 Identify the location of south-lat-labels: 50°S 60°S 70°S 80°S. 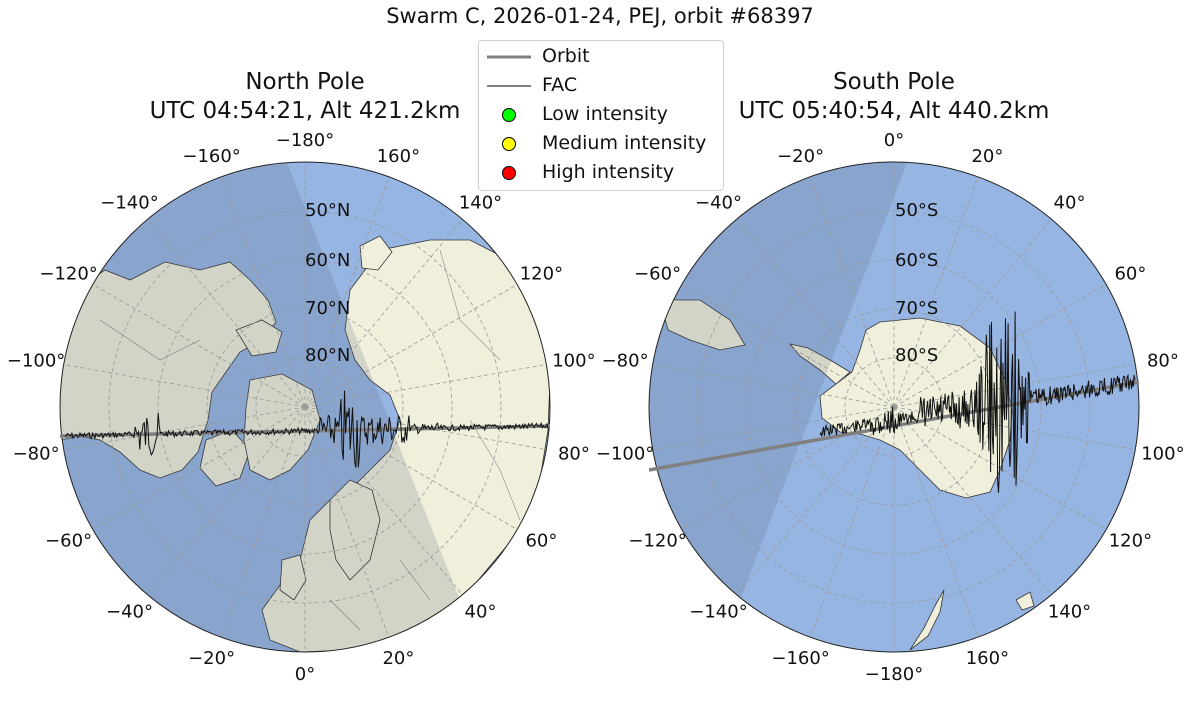
(916, 283).